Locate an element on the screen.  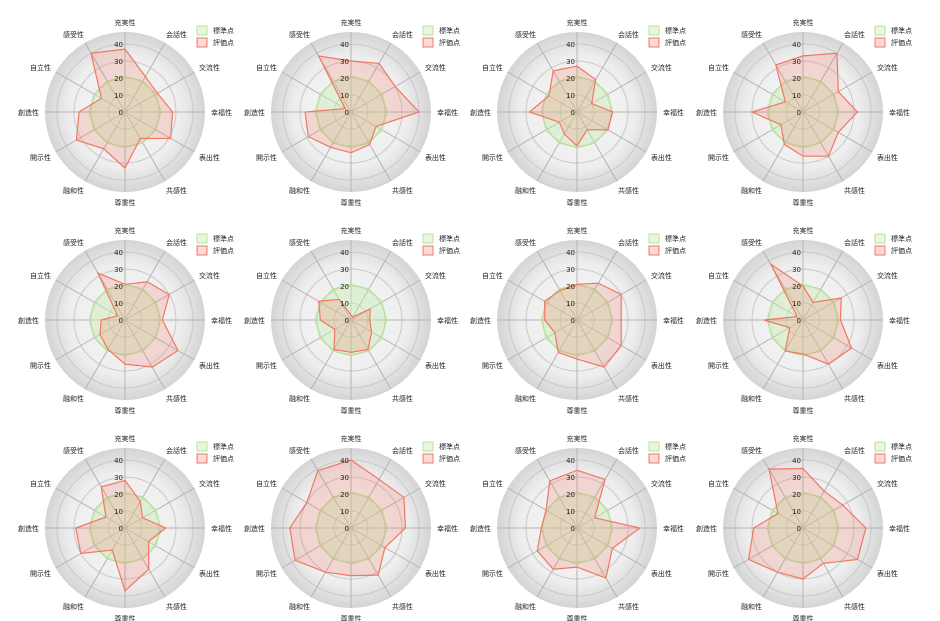
legend-swatch-evaluation is located at coordinates (428, 42).